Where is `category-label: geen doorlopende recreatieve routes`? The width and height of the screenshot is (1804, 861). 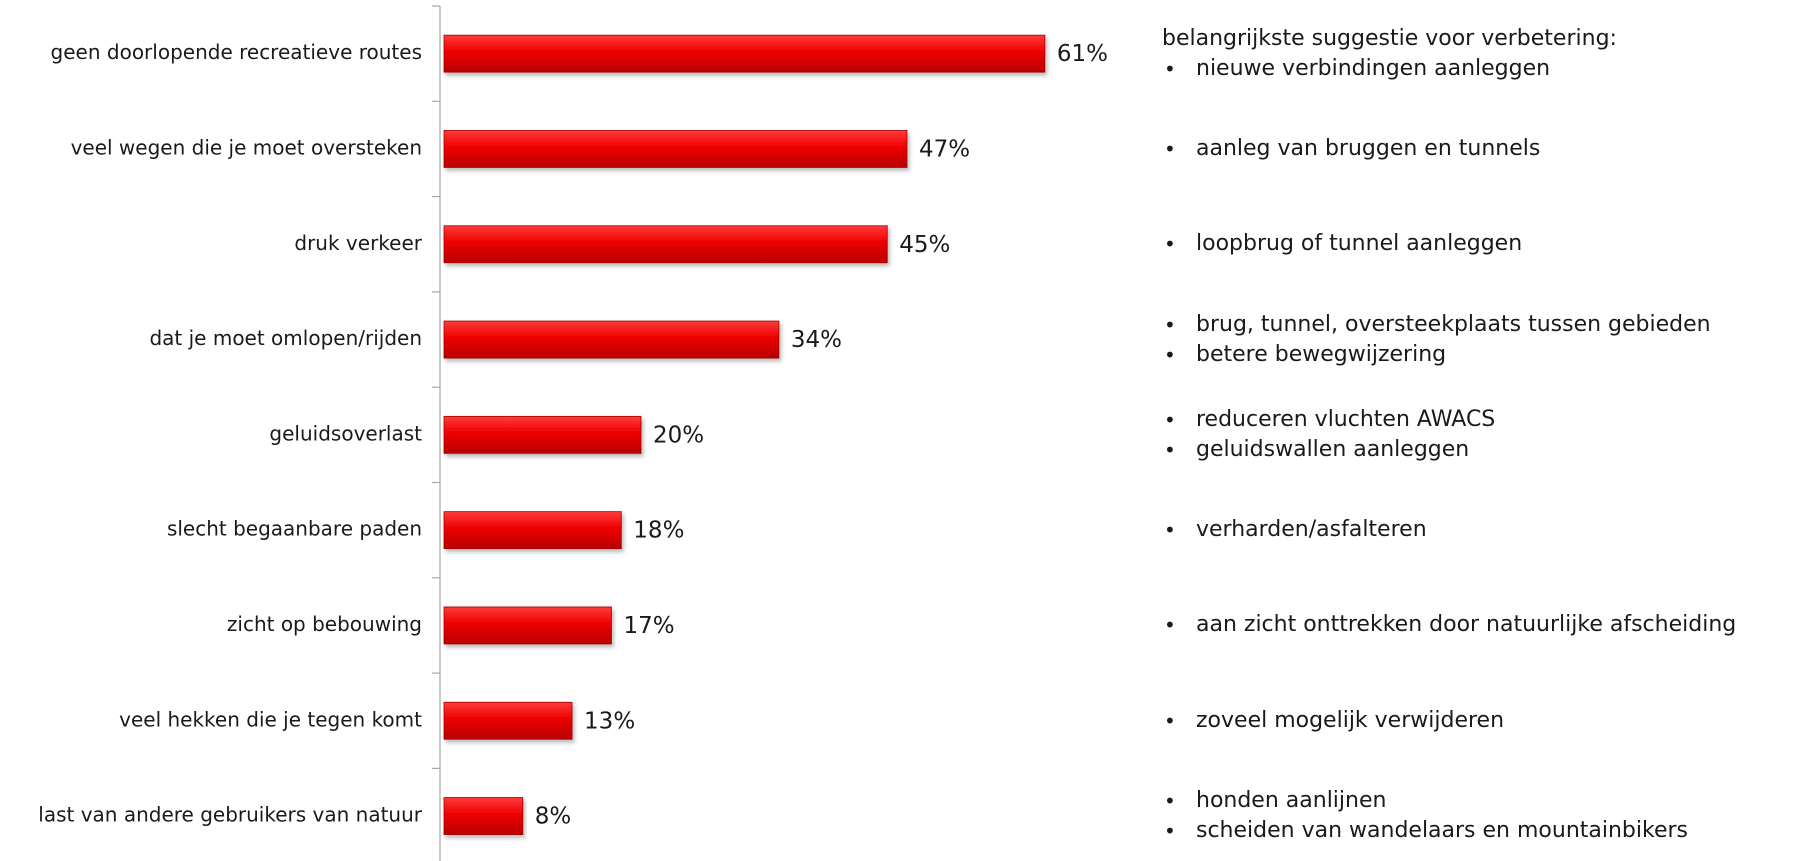
category-label: geen doorlopende recreatieve routes is located at coordinates (236, 52).